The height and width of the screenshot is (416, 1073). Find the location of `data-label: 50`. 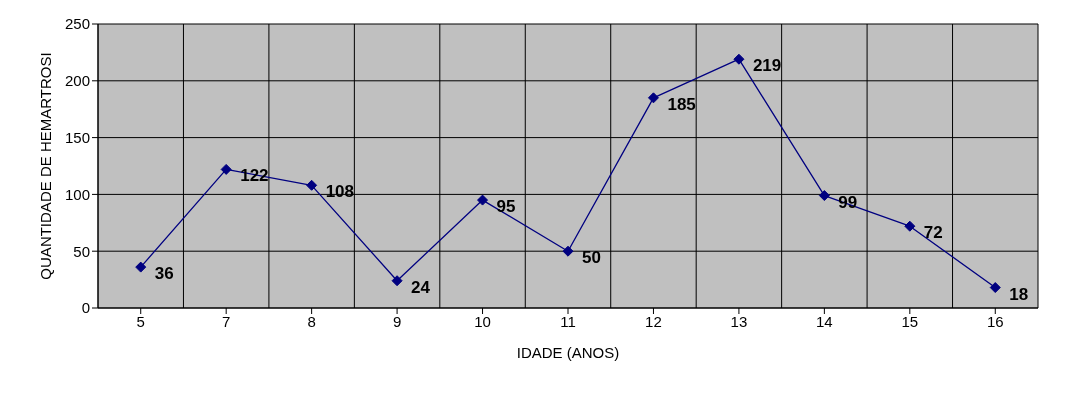

data-label: 50 is located at coordinates (591, 258).